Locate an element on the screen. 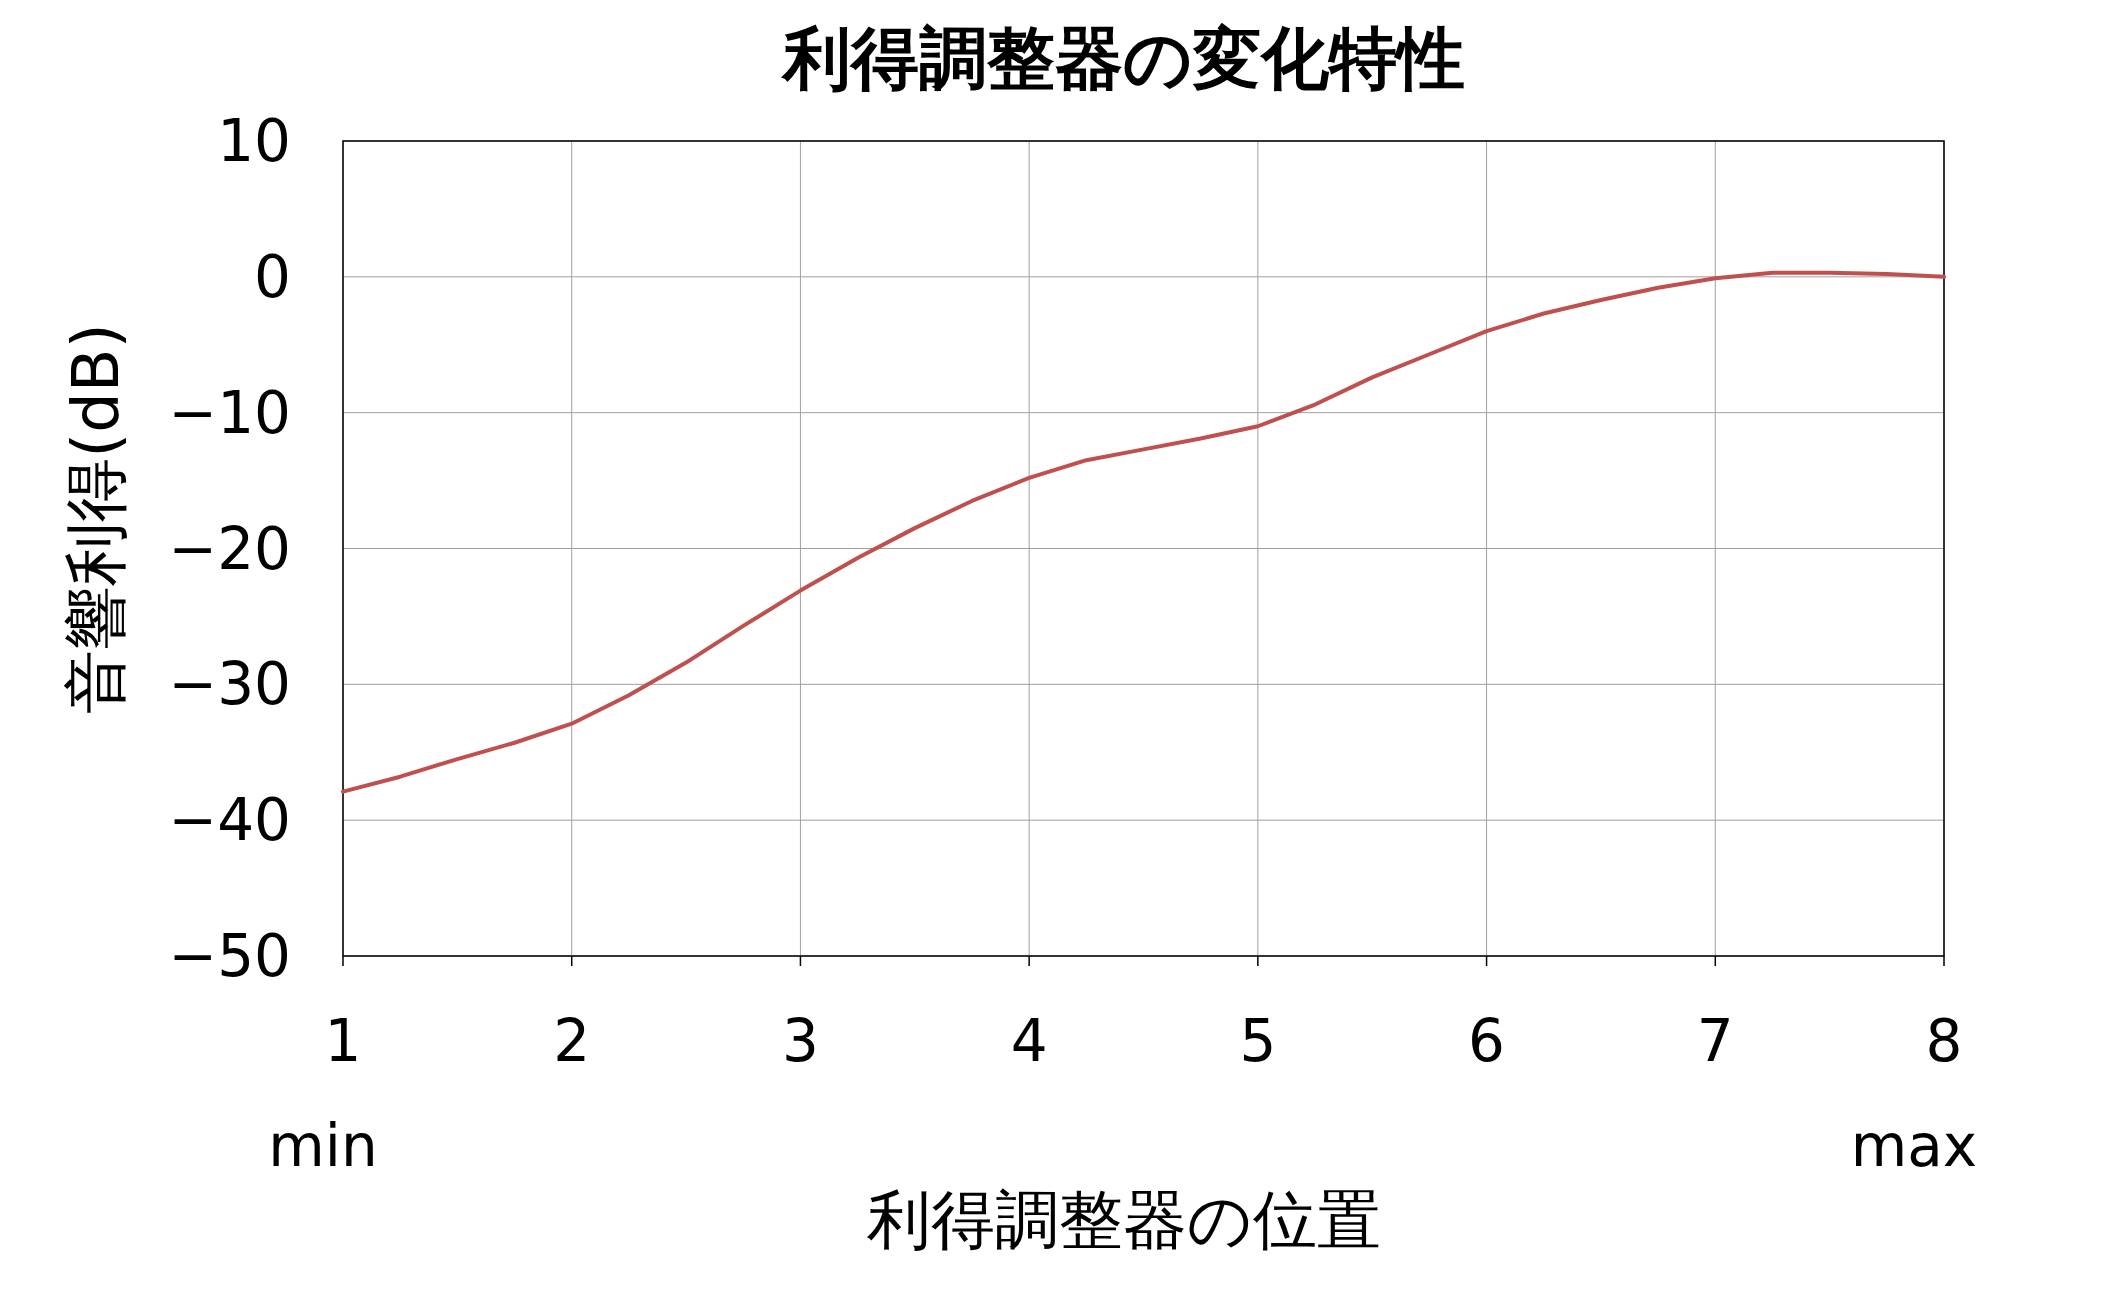  y-tick-label: −50 is located at coordinates (229, 956).